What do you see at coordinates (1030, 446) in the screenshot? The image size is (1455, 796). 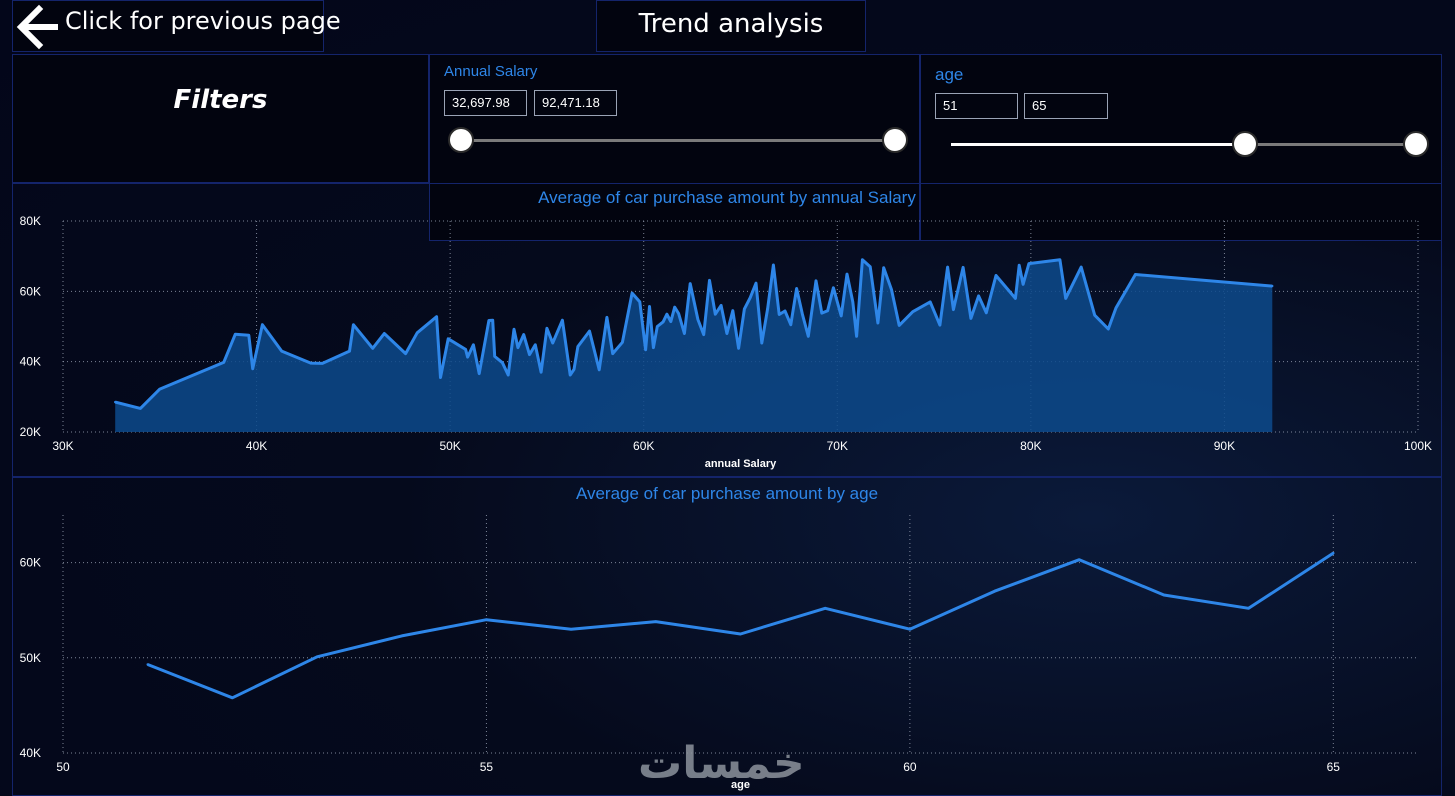 I see `x-tick-label: 80K` at bounding box center [1030, 446].